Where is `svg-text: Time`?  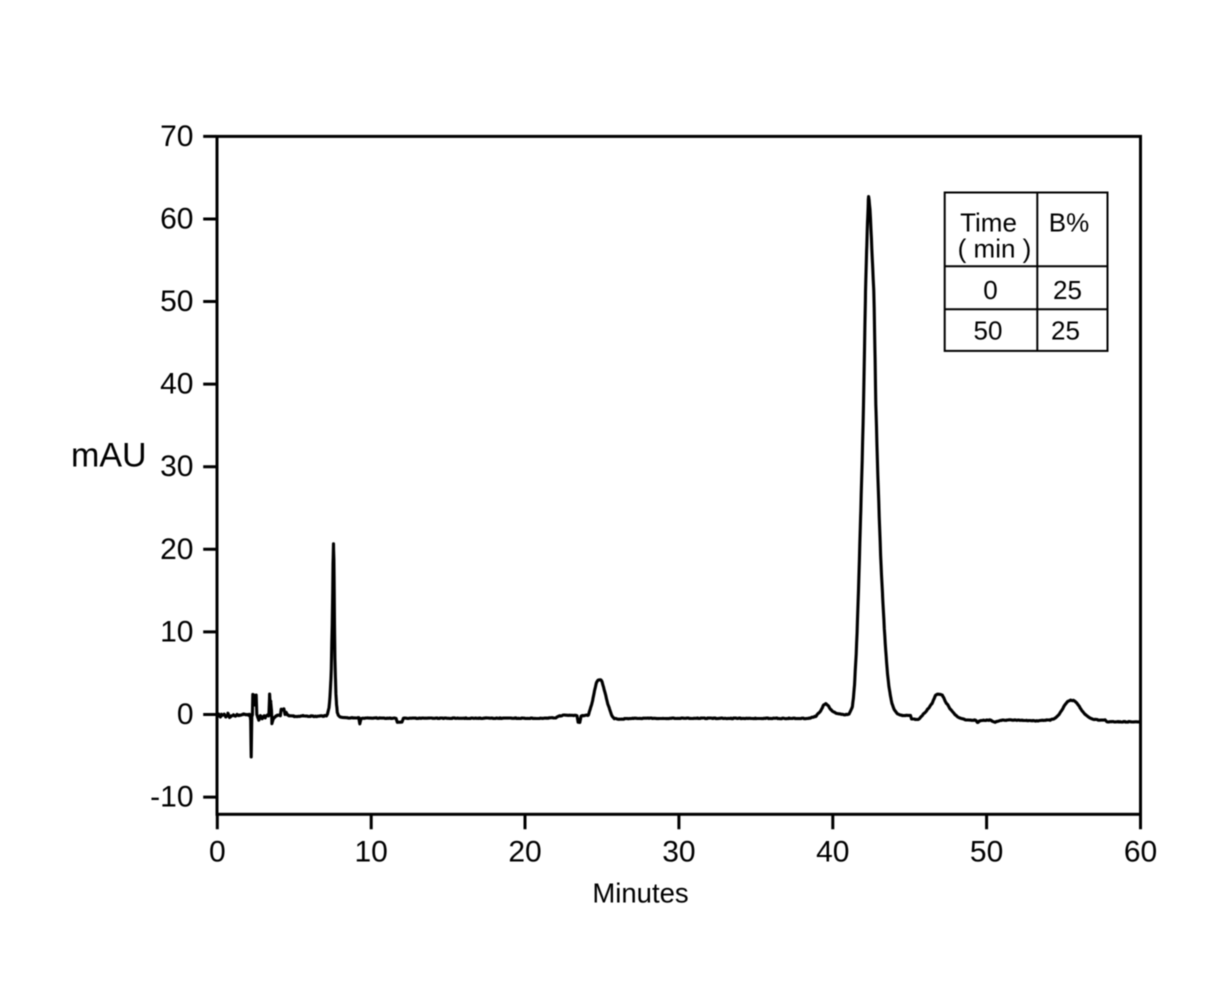 svg-text: Time is located at coordinates (988, 223).